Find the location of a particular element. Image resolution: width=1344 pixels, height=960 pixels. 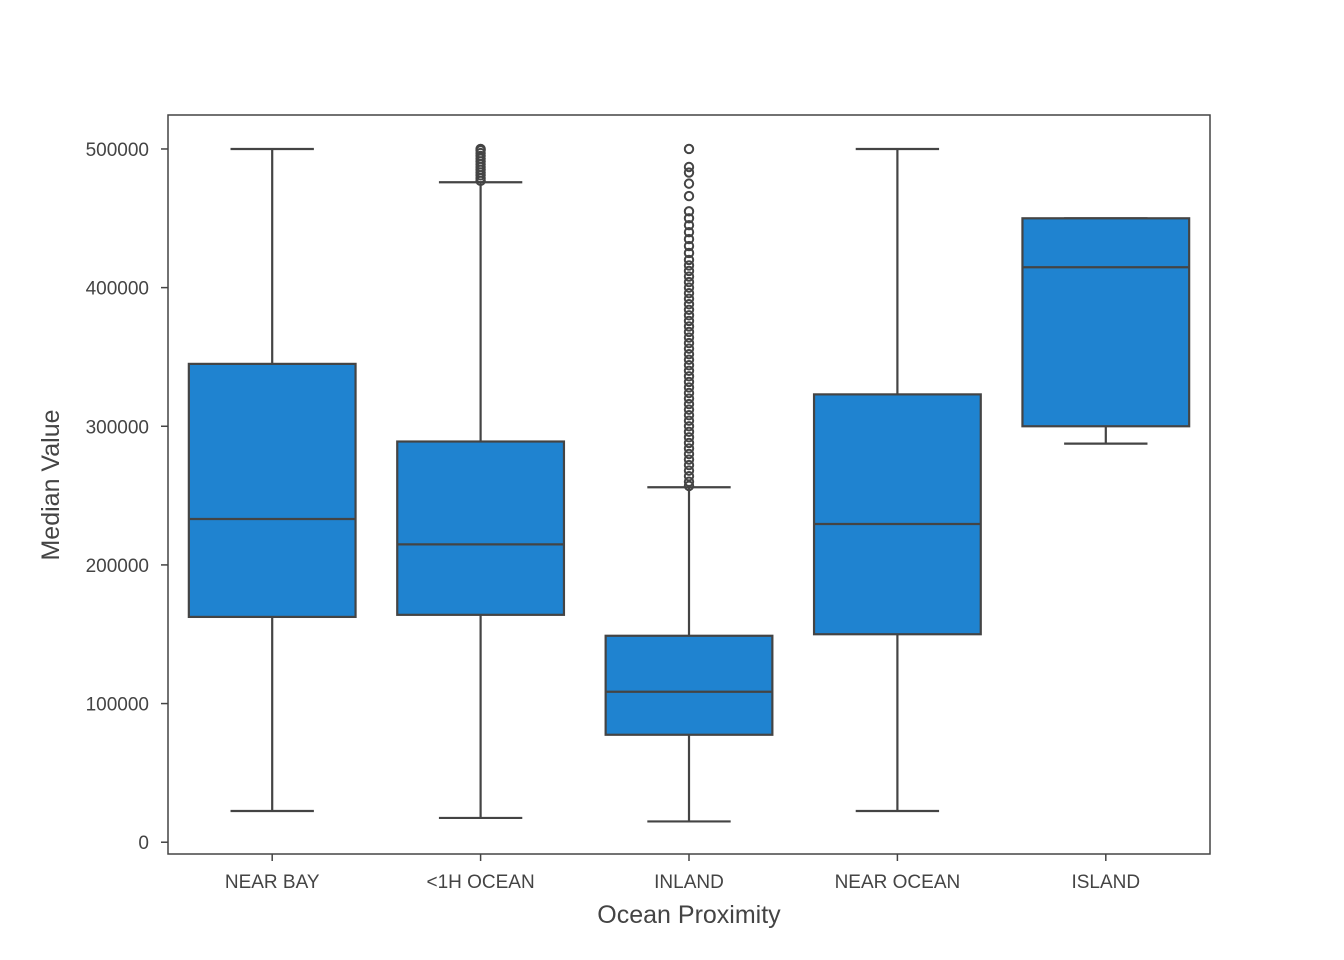

x-tick-label: NEAR OCEAN is located at coordinates (898, 882).